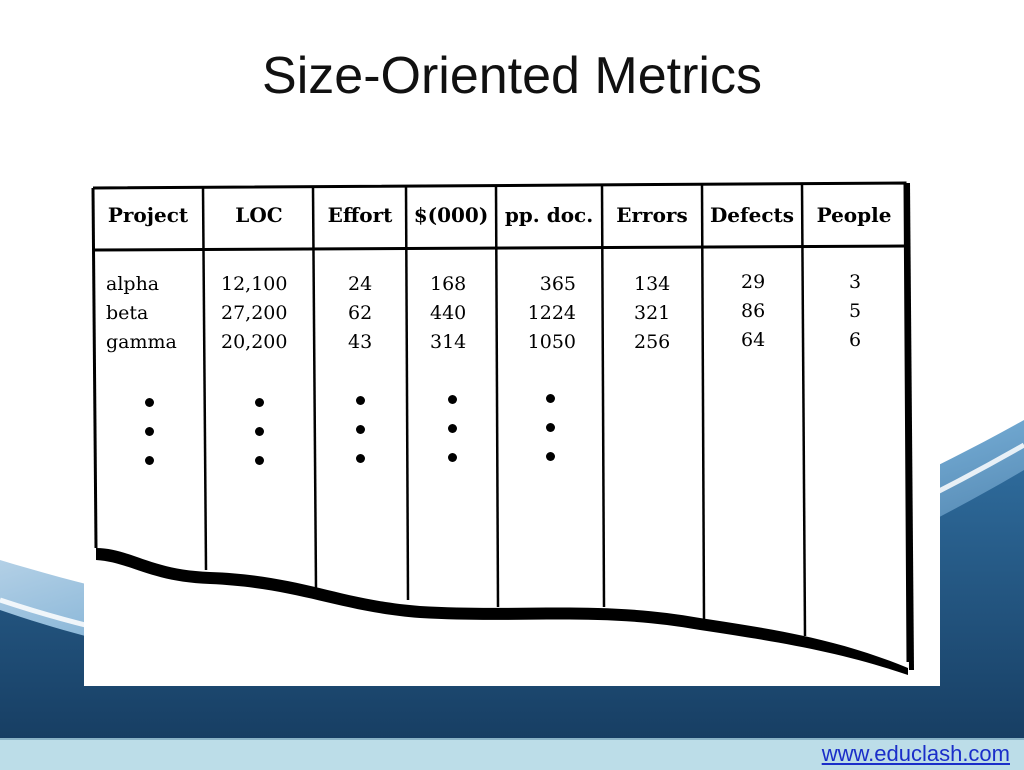  I want to click on table-cell: 256, so click(652, 342).